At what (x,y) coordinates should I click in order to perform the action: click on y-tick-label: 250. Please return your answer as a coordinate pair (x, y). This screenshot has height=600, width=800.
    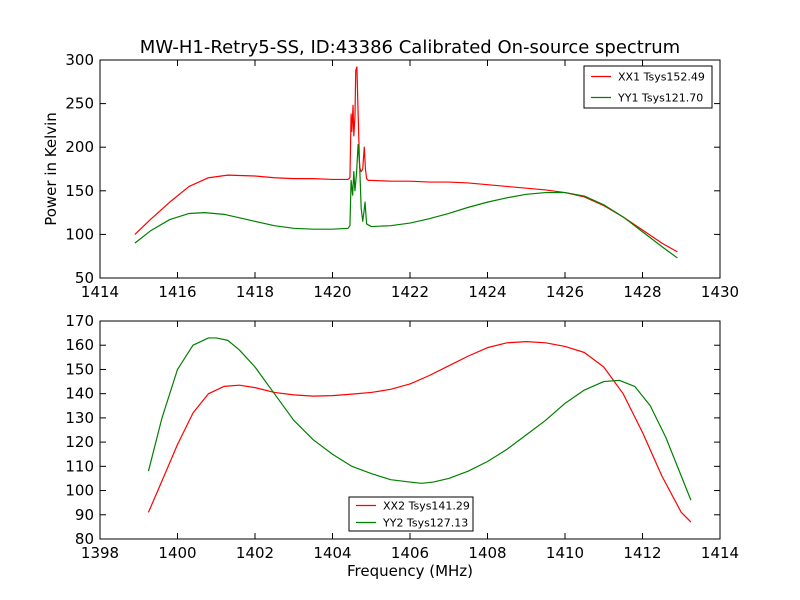
    Looking at the image, I should click on (79, 104).